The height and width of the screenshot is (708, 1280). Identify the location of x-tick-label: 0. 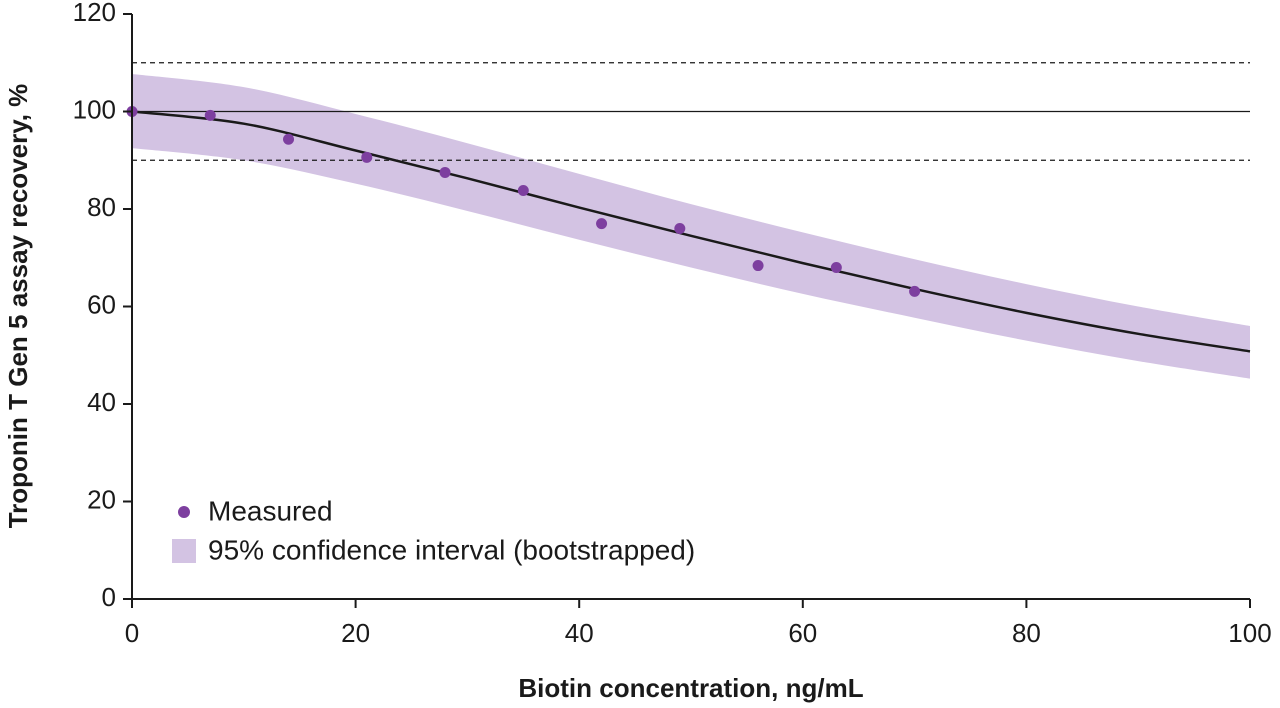
(132, 633).